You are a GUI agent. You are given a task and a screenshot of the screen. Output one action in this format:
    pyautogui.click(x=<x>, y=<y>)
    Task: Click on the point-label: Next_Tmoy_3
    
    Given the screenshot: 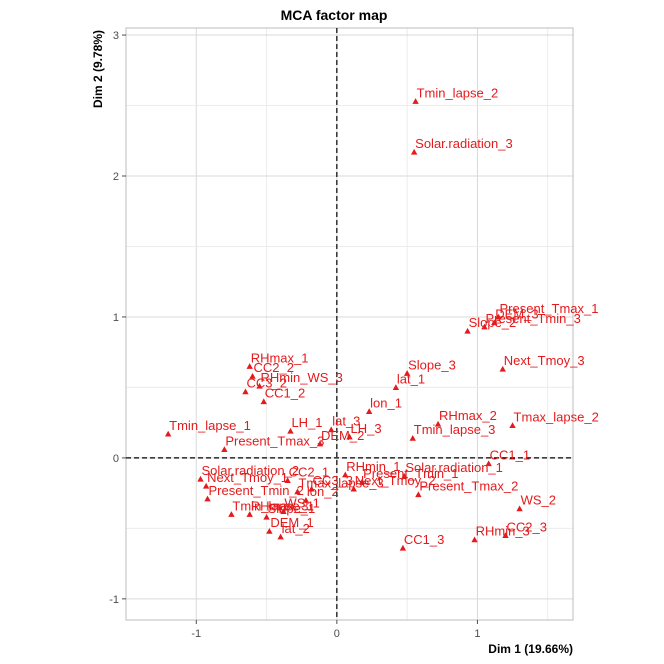 What is the action you would take?
    pyautogui.click(x=544, y=360)
    